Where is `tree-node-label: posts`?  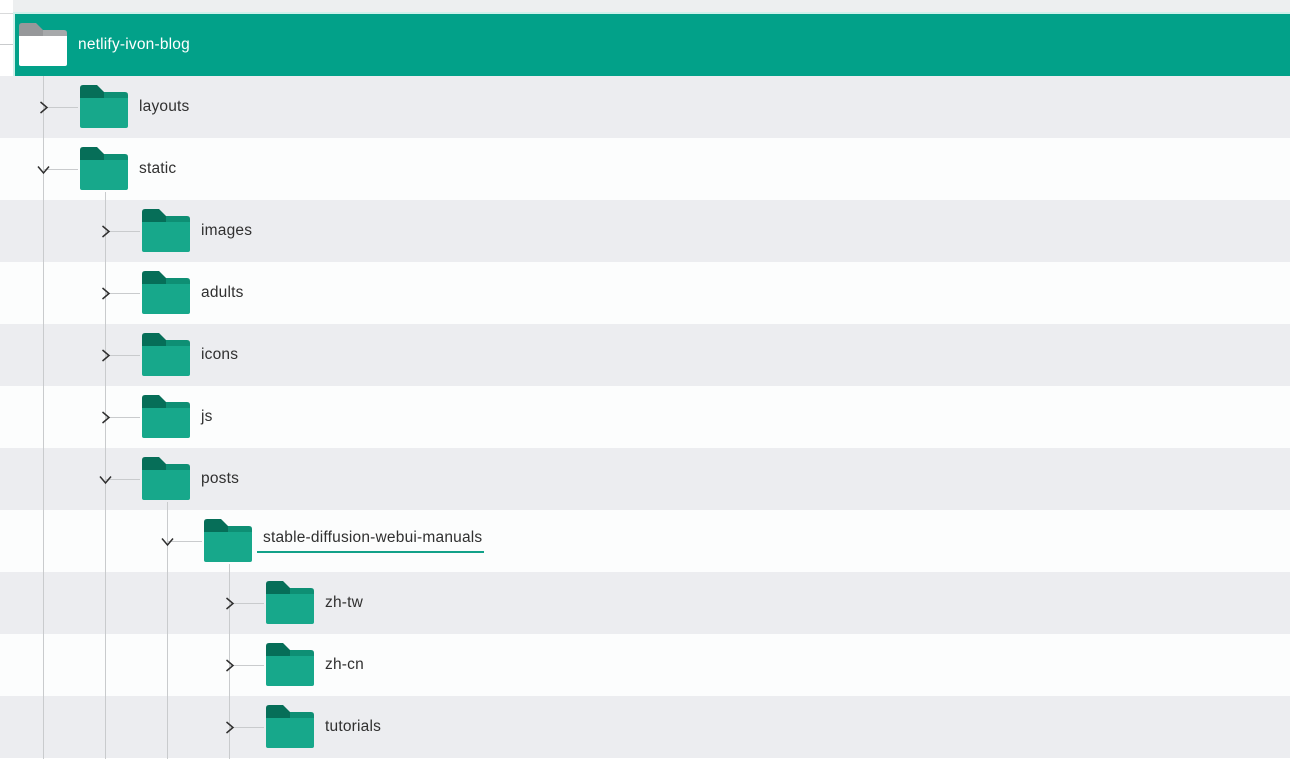
tree-node-label: posts is located at coordinates (220, 478).